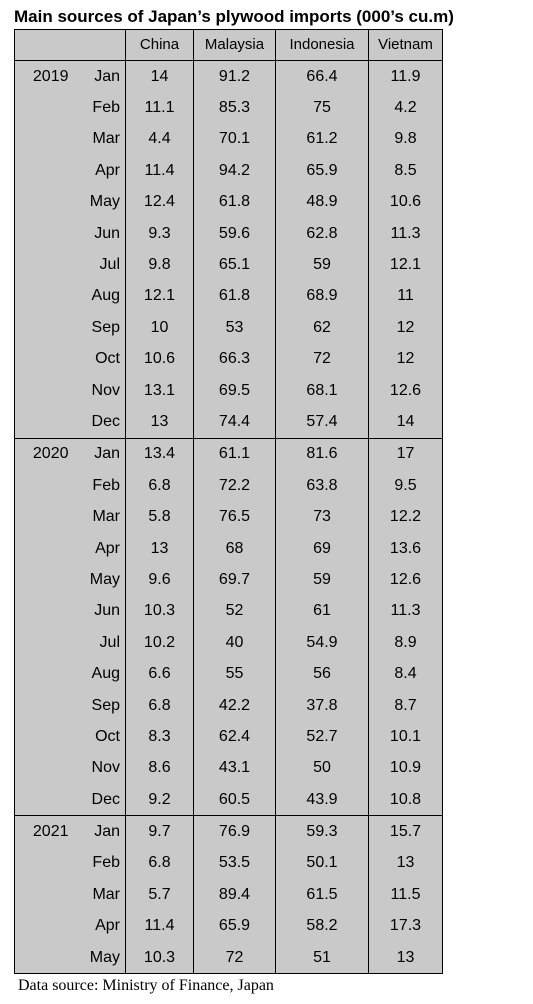 This screenshot has height=1004, width=533. Describe the element at coordinates (159, 454) in the screenshot. I see `value-cell: 13.4` at that location.